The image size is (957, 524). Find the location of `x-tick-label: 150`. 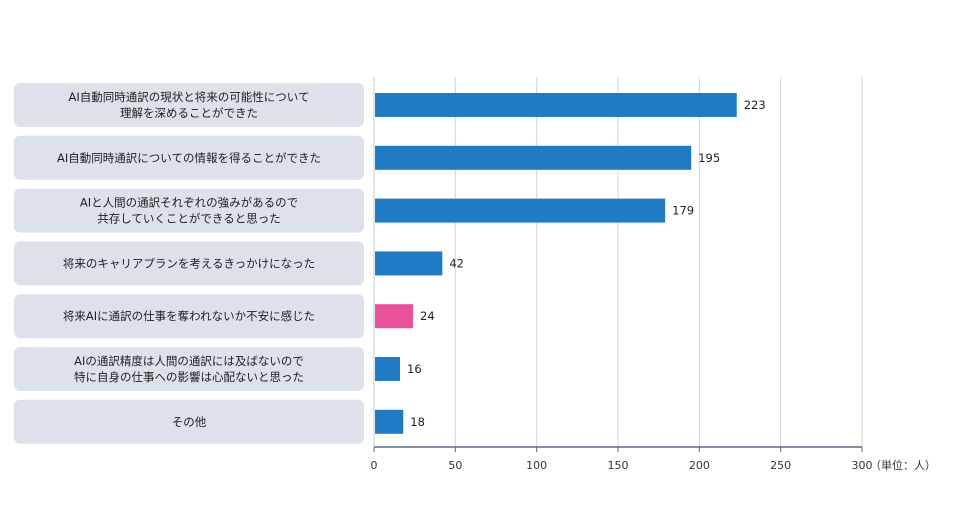

x-tick-label: 150 is located at coordinates (618, 465).